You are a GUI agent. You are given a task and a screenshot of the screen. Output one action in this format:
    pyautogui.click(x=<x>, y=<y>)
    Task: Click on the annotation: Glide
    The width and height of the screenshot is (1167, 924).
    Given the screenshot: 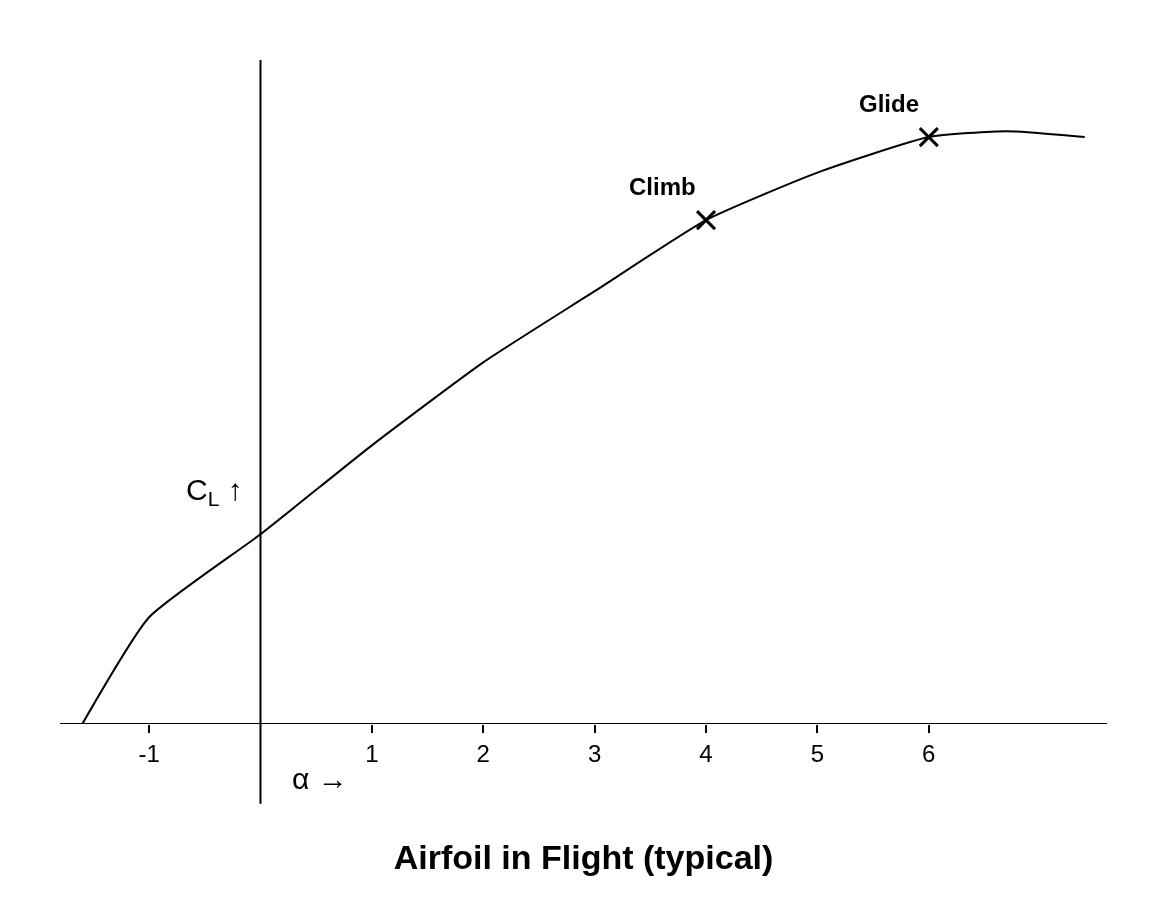 What is the action you would take?
    pyautogui.click(x=889, y=103)
    